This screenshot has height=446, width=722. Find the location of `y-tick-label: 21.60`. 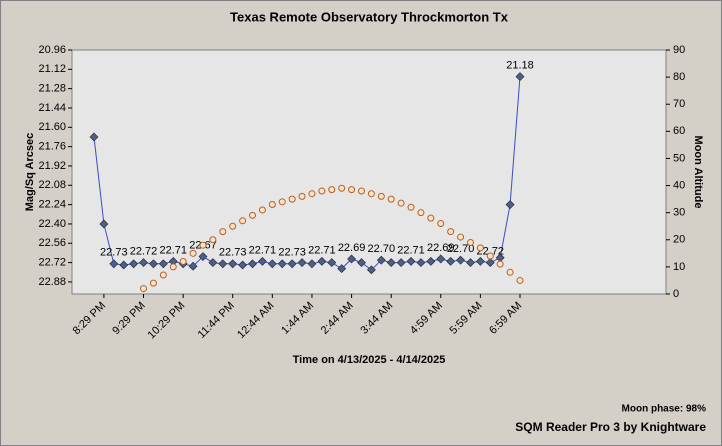

y-tick-label: 21.60 is located at coordinates (52, 127).